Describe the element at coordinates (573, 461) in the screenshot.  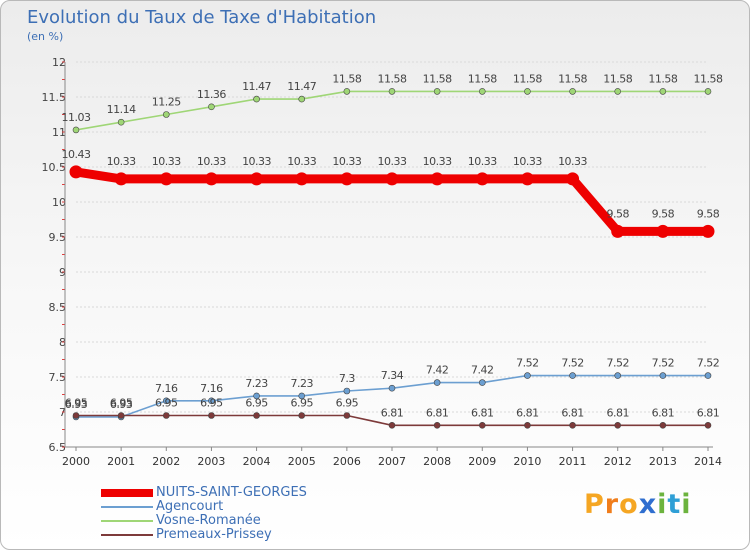
I see `x-tick-label: 2011` at that location.